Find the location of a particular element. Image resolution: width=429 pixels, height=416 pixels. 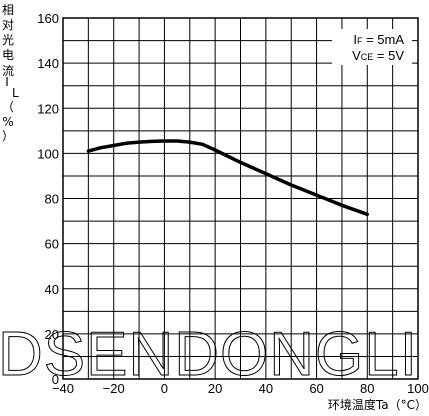

y-label-char: I is located at coordinates (7, 82).